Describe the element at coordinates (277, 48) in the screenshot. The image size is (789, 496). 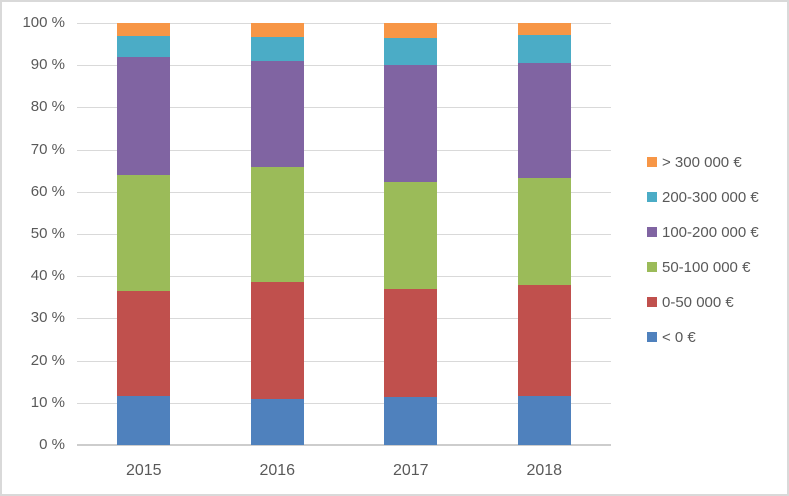
I see `bar-segment-2016-200-300 000 €` at that location.